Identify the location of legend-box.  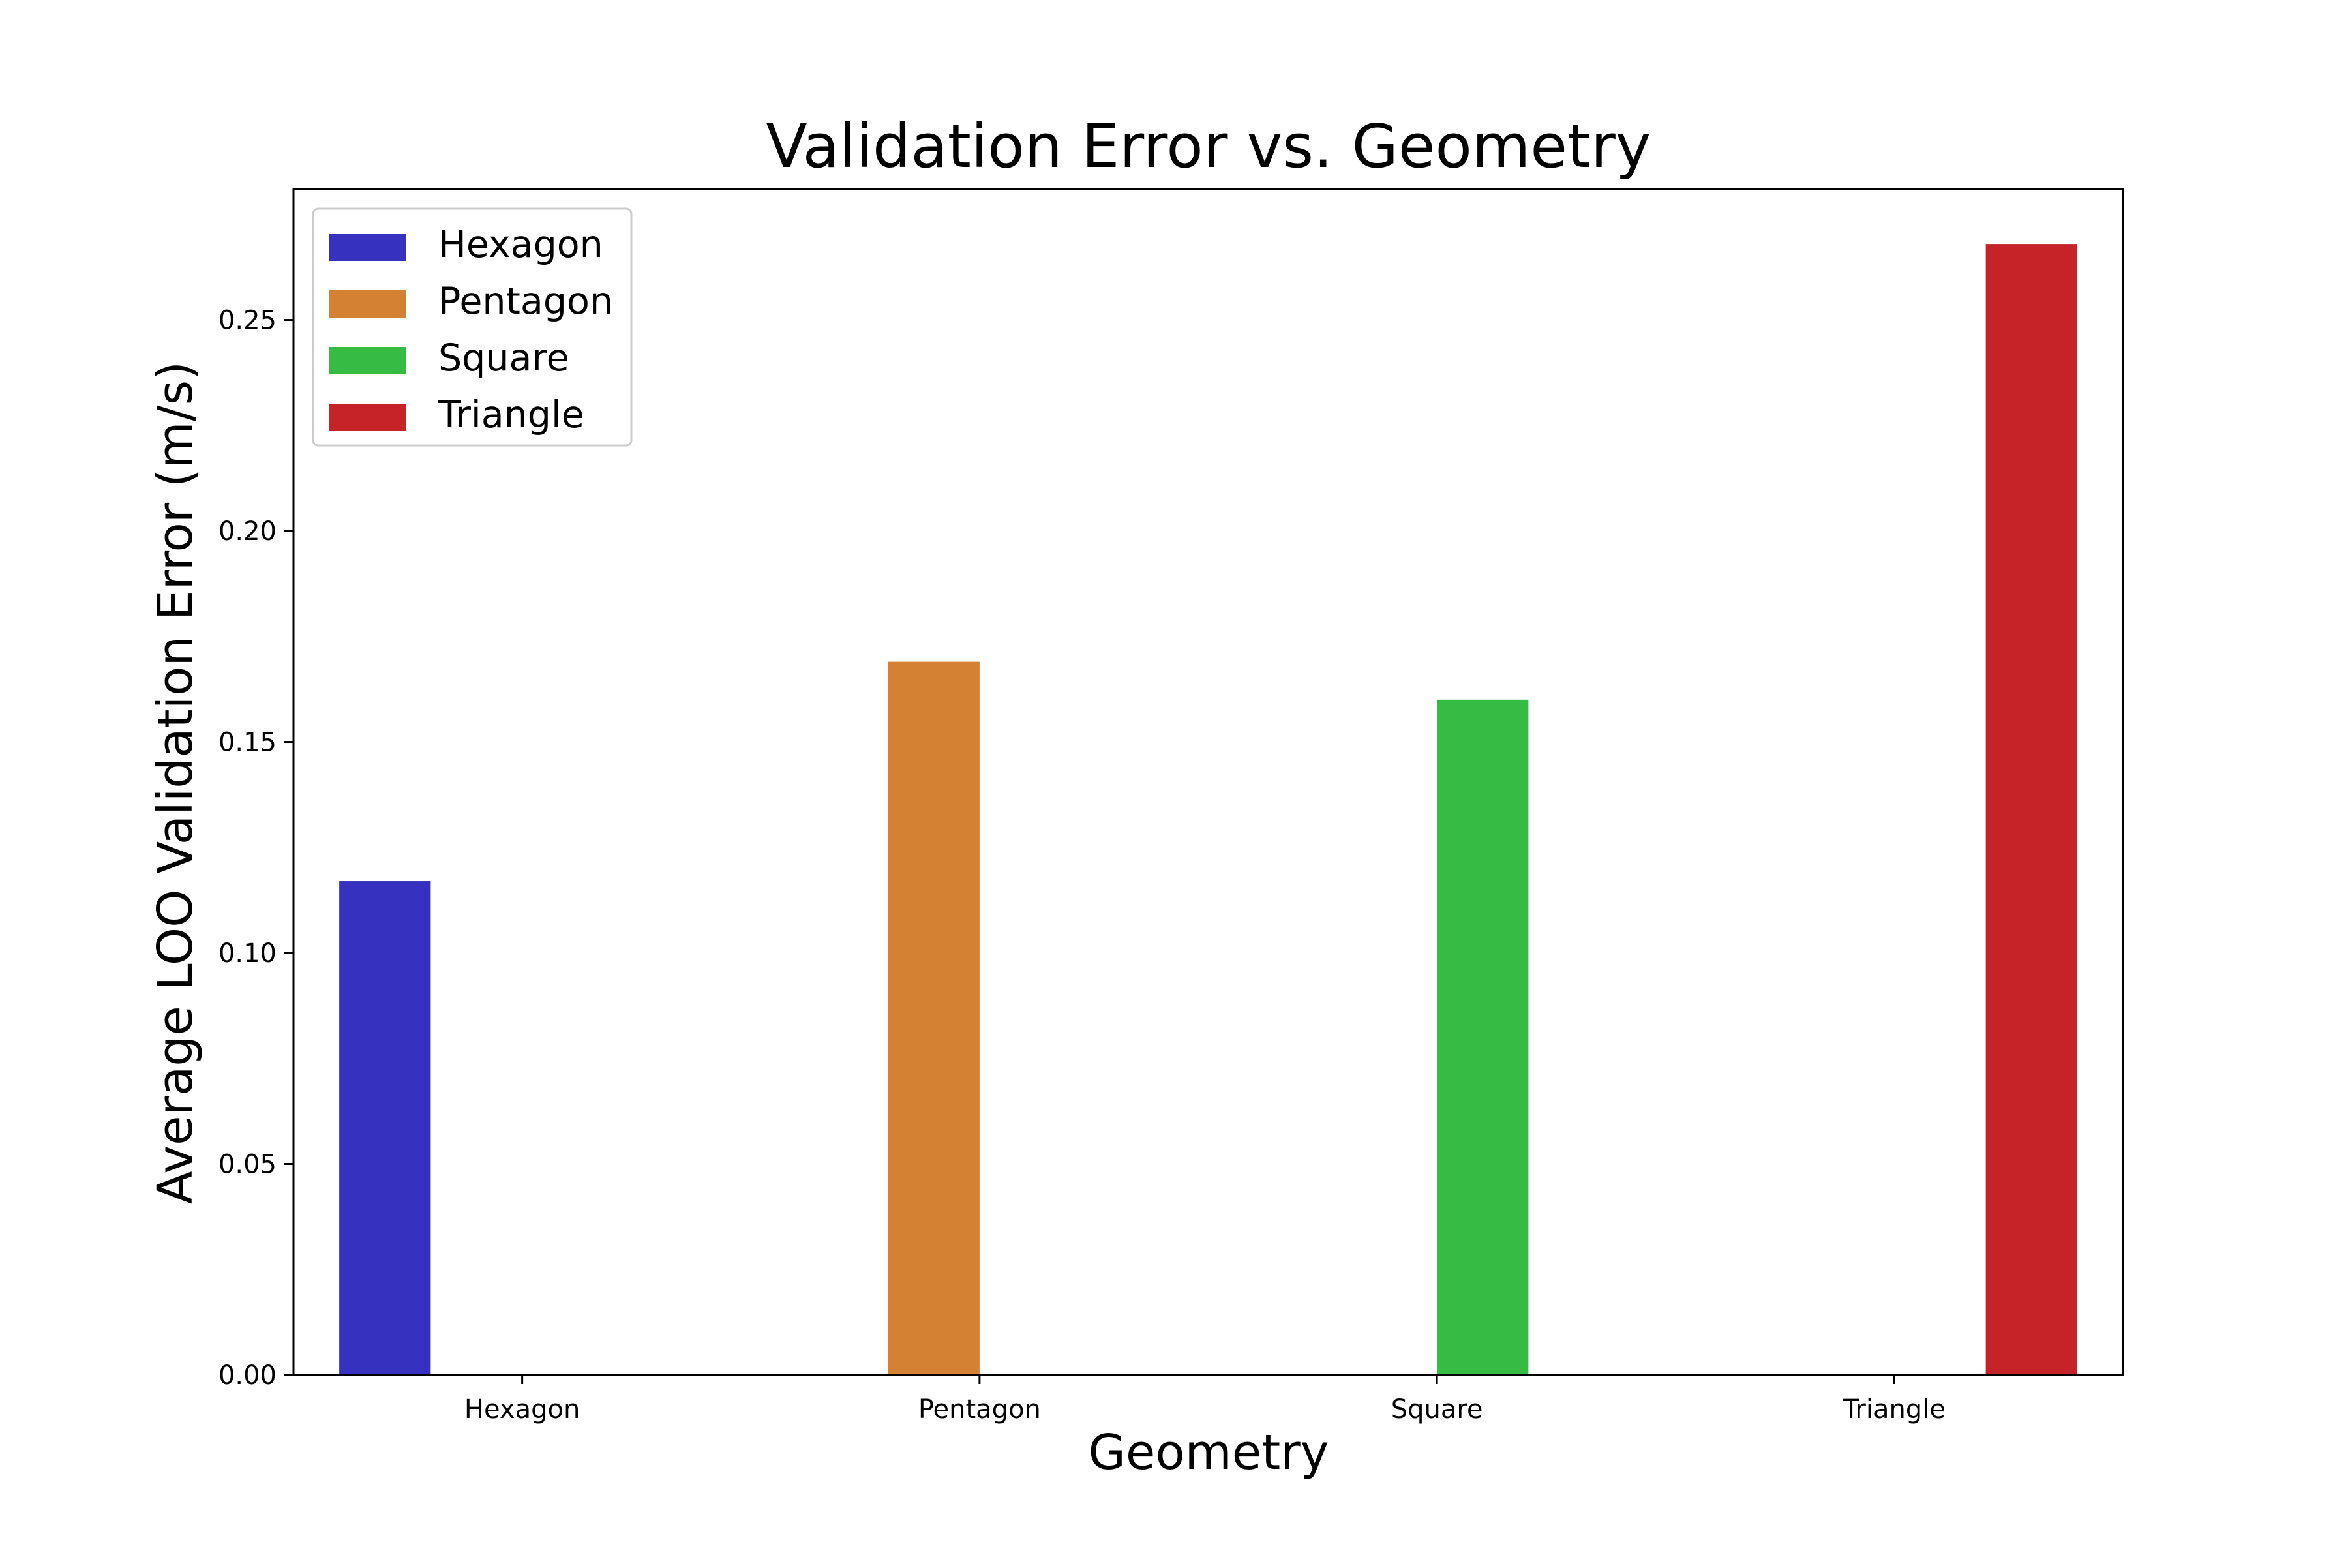
(473, 327).